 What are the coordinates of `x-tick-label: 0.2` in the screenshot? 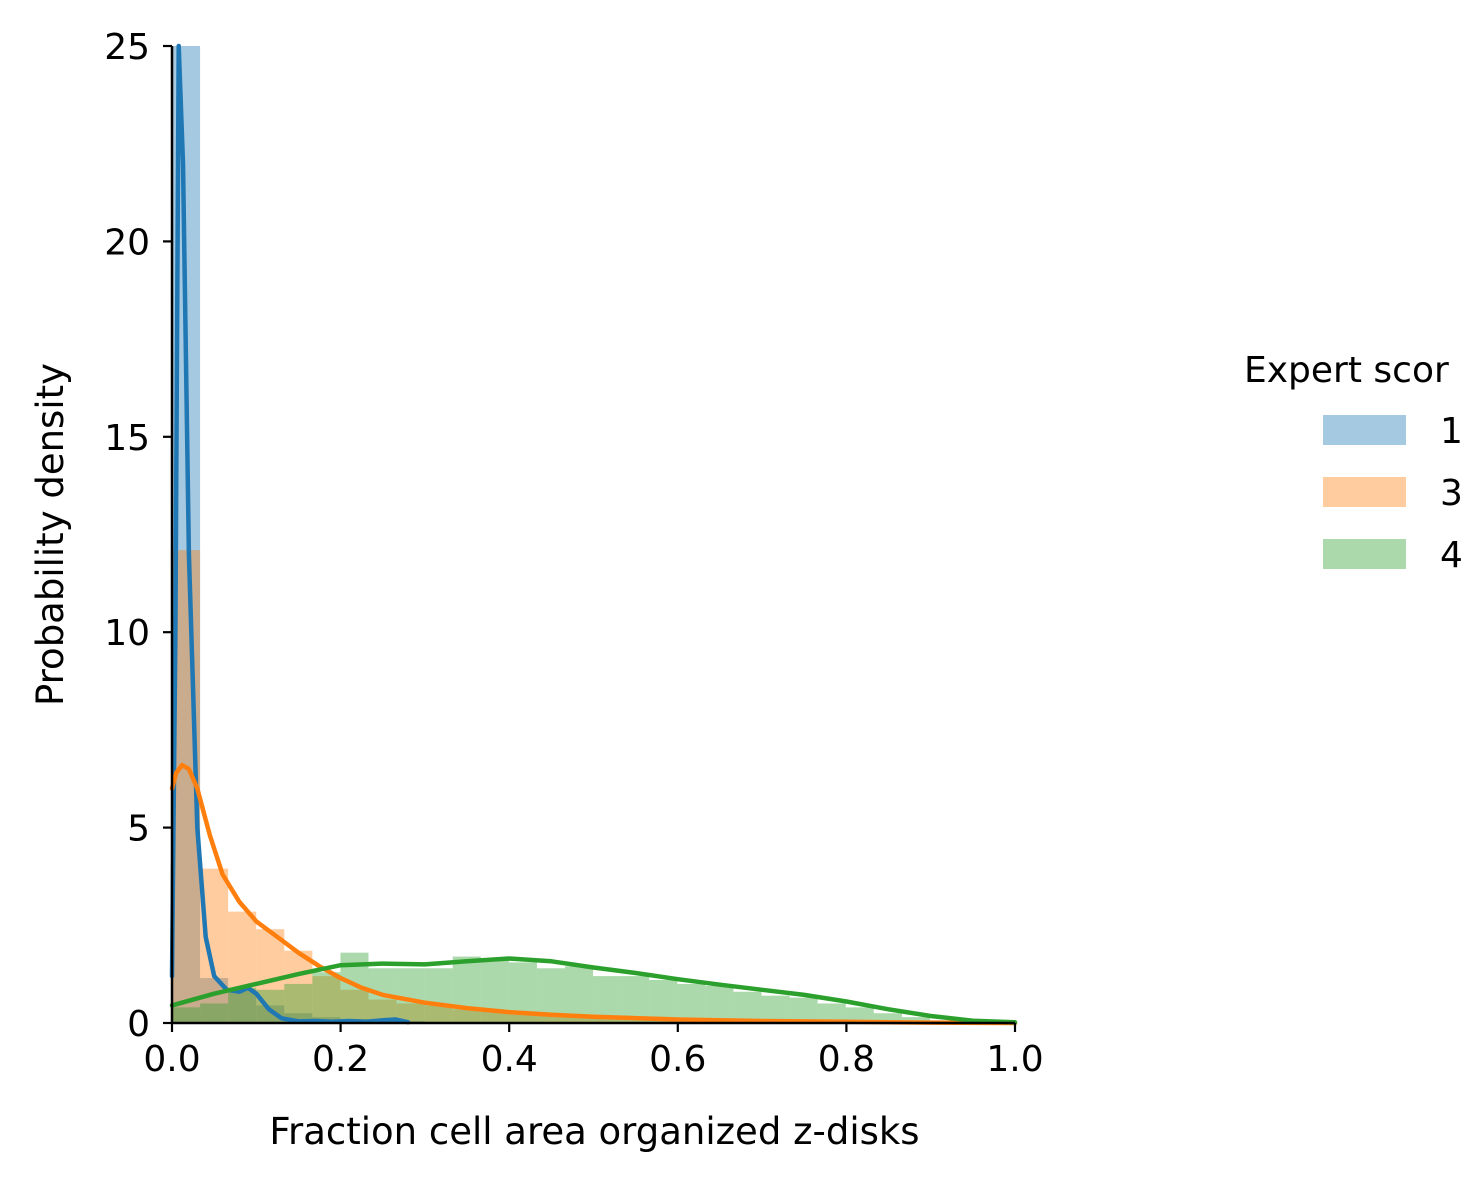 It's located at (340, 1059).